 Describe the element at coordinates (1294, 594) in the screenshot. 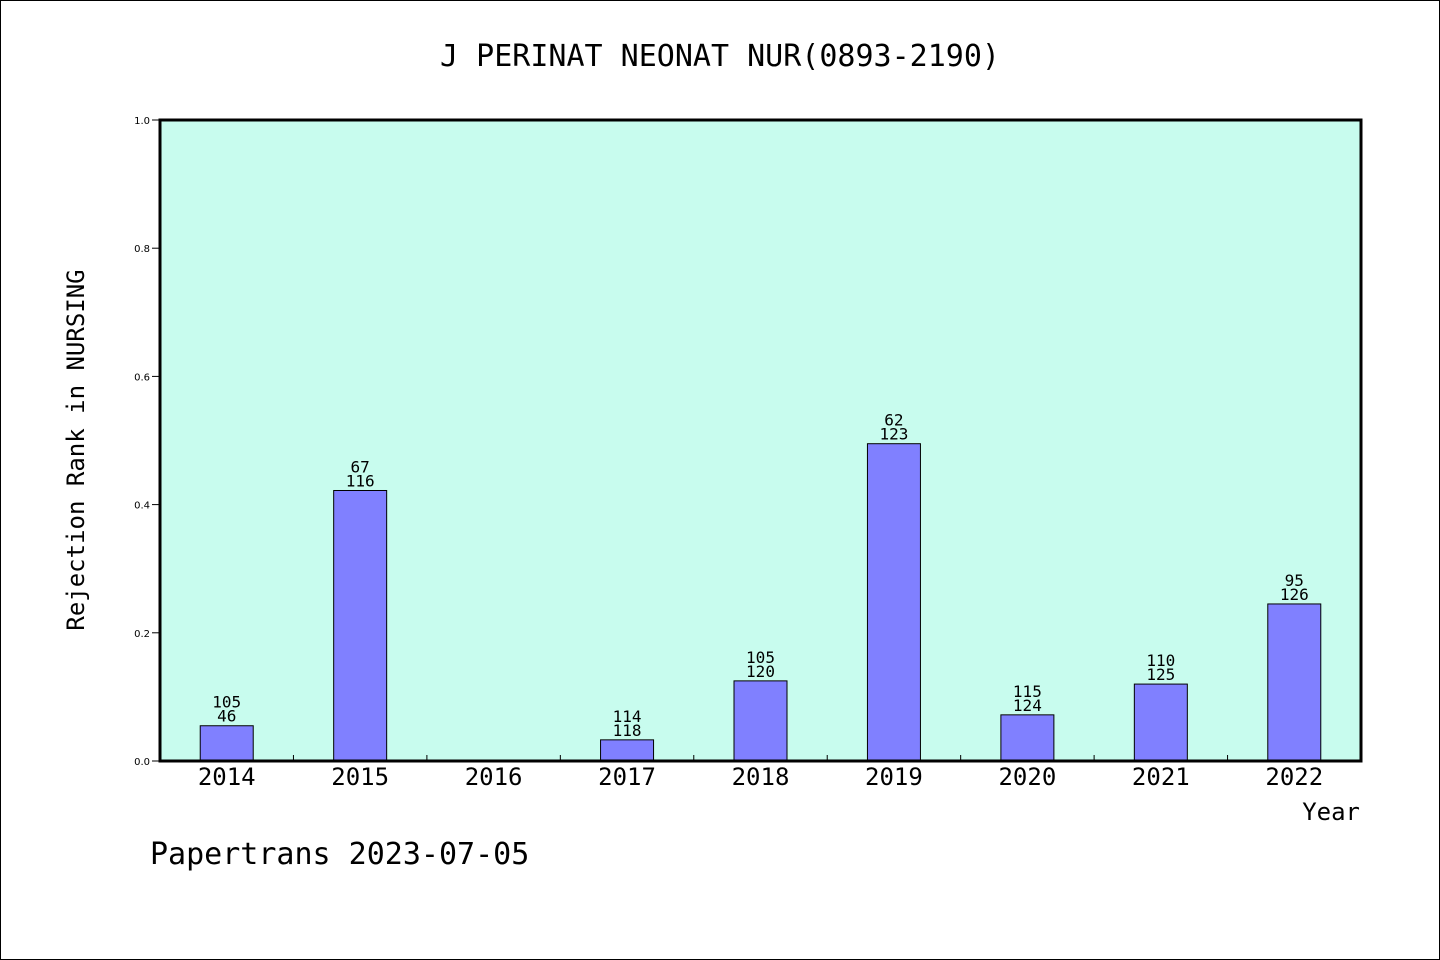

I see `bar-label-bottom: 126` at that location.